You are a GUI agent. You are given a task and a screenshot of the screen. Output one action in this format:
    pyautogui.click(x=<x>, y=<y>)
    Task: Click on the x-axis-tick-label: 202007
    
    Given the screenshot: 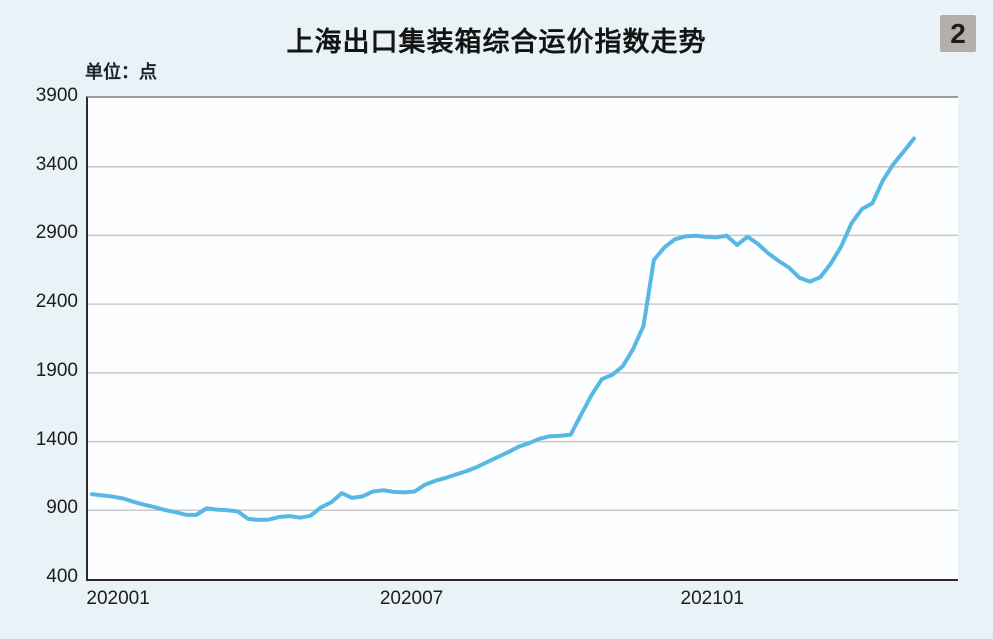 What is the action you would take?
    pyautogui.click(x=411, y=598)
    